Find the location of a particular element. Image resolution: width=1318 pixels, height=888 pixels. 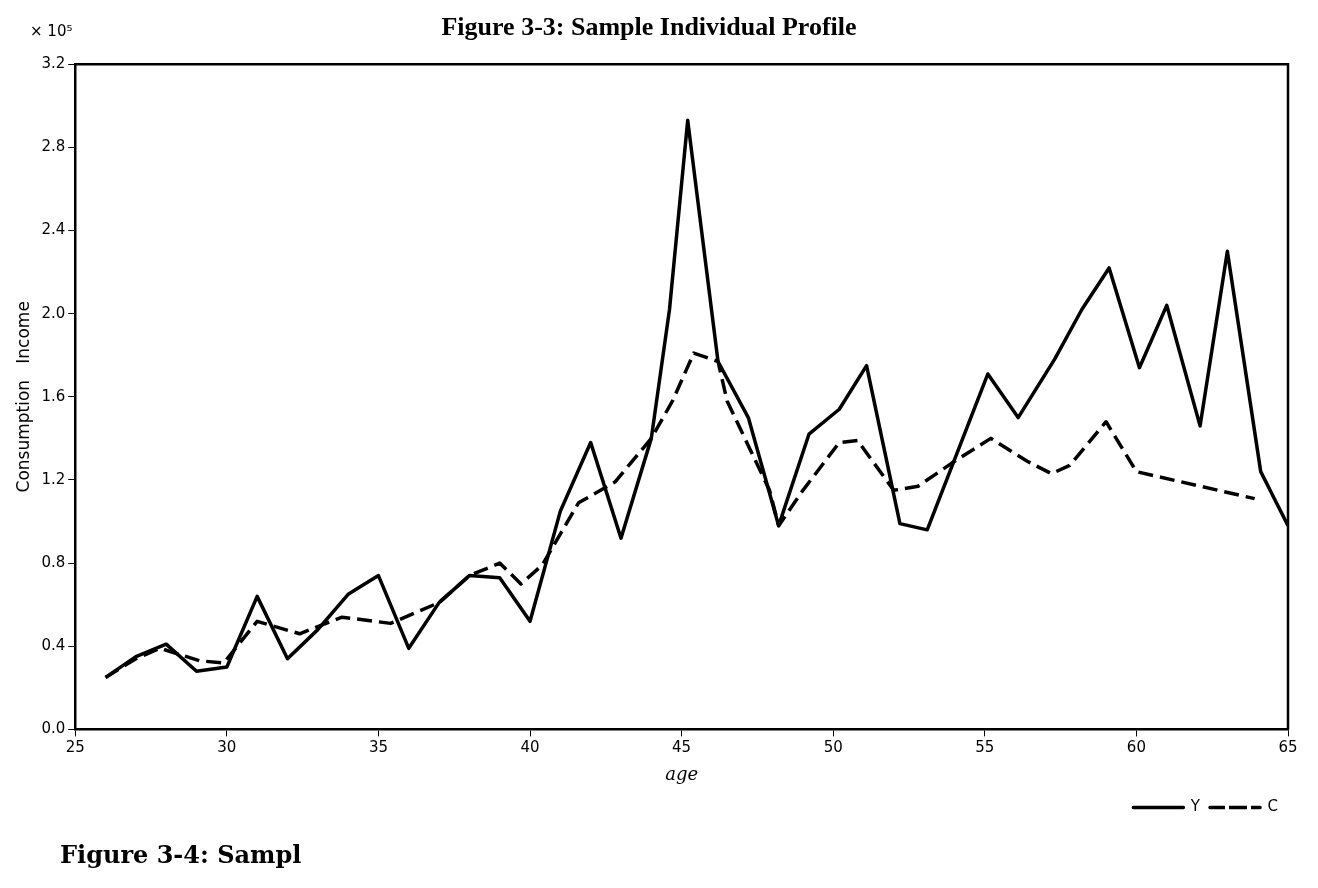

y-axis-title: Consumption Income is located at coordinates (22, 397).